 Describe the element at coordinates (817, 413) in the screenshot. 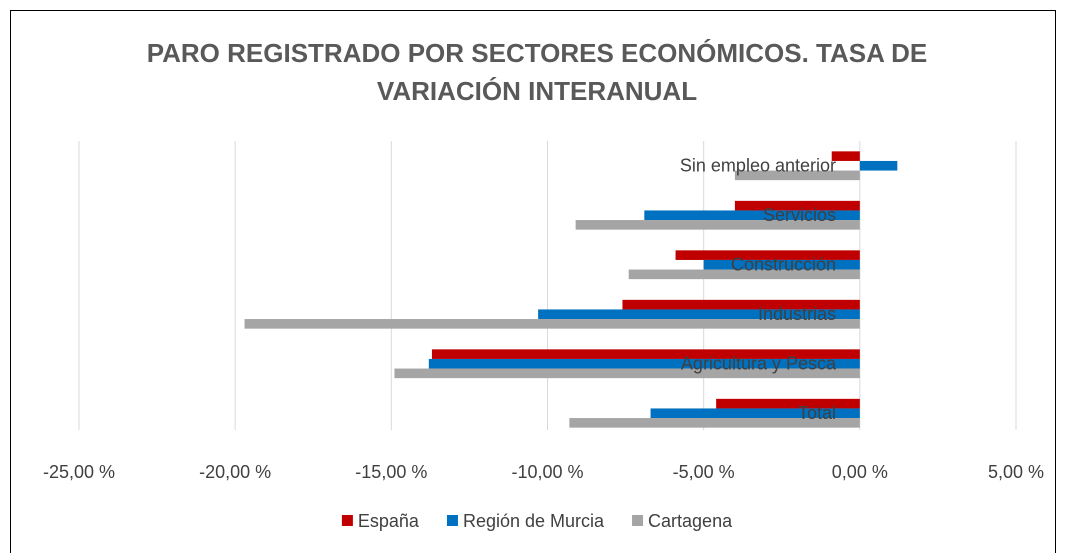

I see `category-label: Total` at that location.